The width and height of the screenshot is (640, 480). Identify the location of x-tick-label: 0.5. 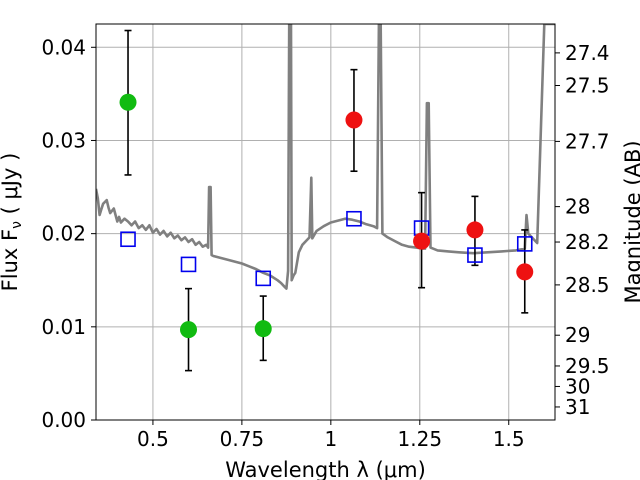
(153, 439).